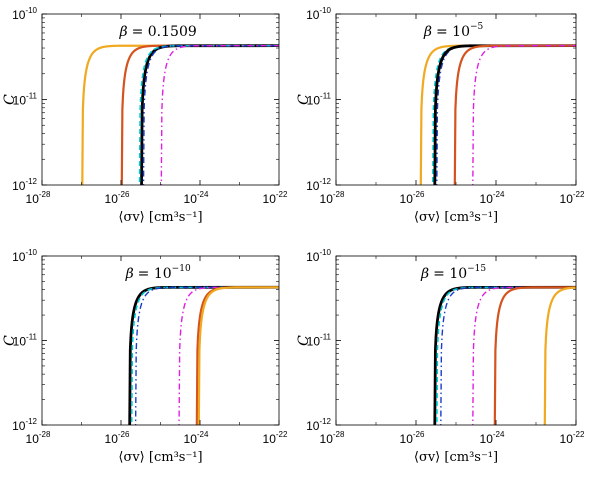 The width and height of the screenshot is (590, 481). I want to click on panel-title: β = 10−10, so click(158, 273).